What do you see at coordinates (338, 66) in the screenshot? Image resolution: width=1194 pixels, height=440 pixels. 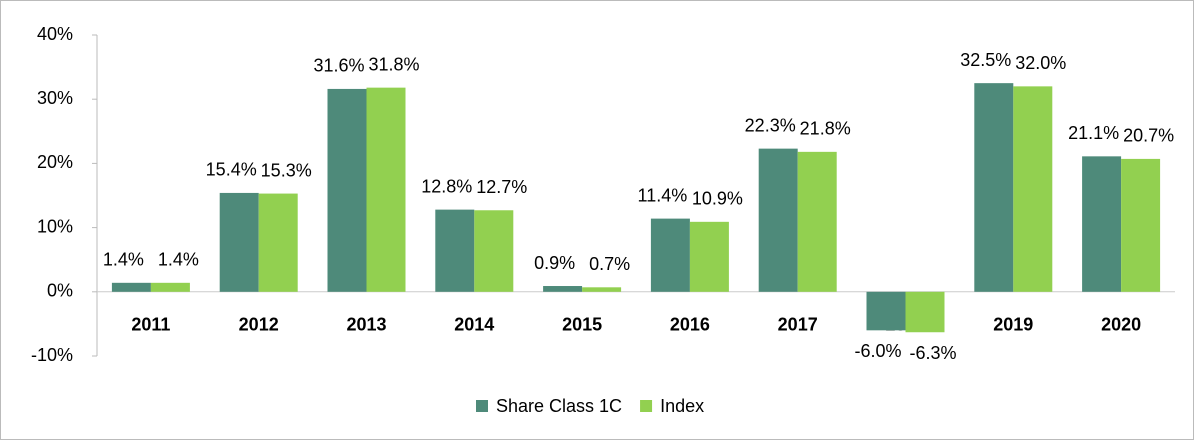 I see `value-label: 31.6%` at bounding box center [338, 66].